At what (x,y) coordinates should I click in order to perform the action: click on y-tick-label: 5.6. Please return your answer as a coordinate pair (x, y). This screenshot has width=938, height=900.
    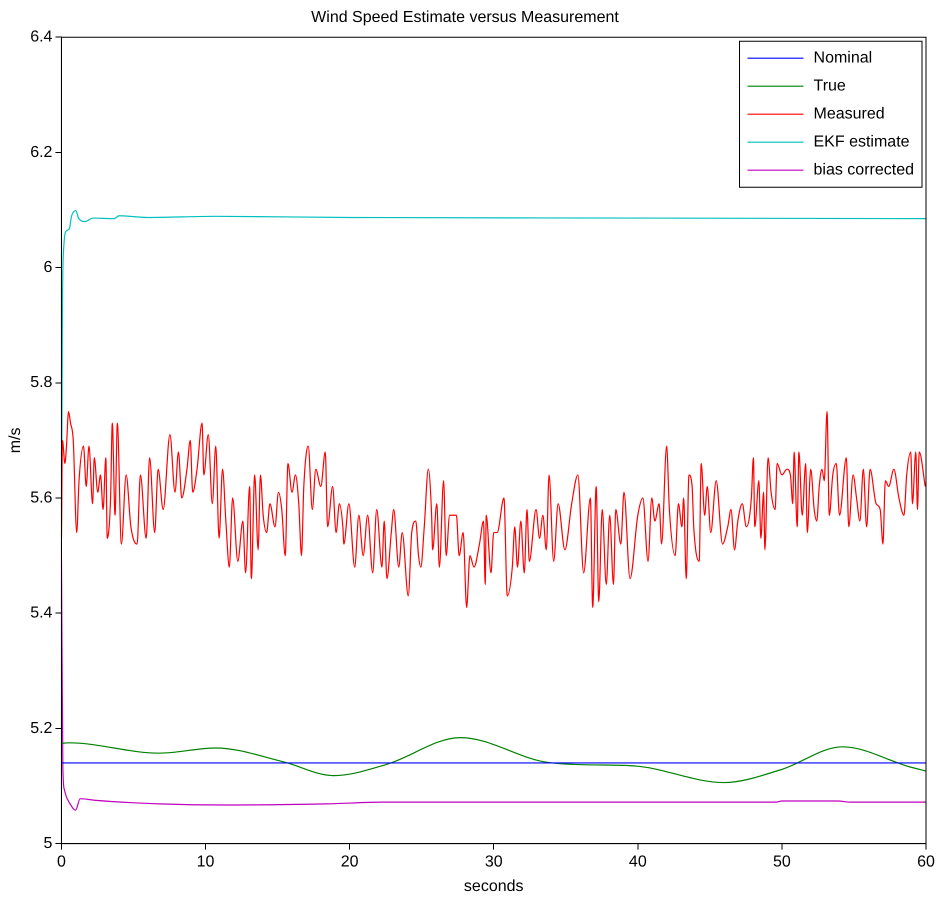
    Looking at the image, I should click on (41, 497).